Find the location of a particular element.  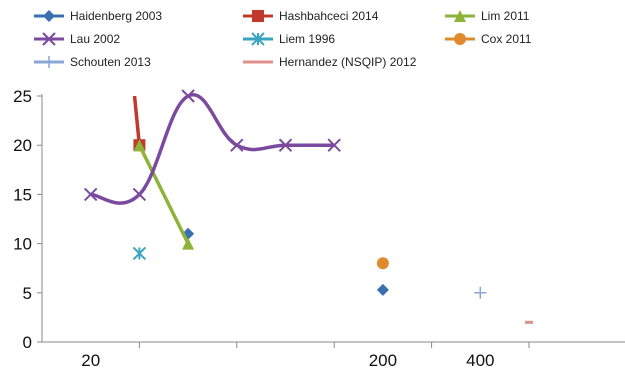

legend-item: Lim 2011 is located at coordinates (487, 16).